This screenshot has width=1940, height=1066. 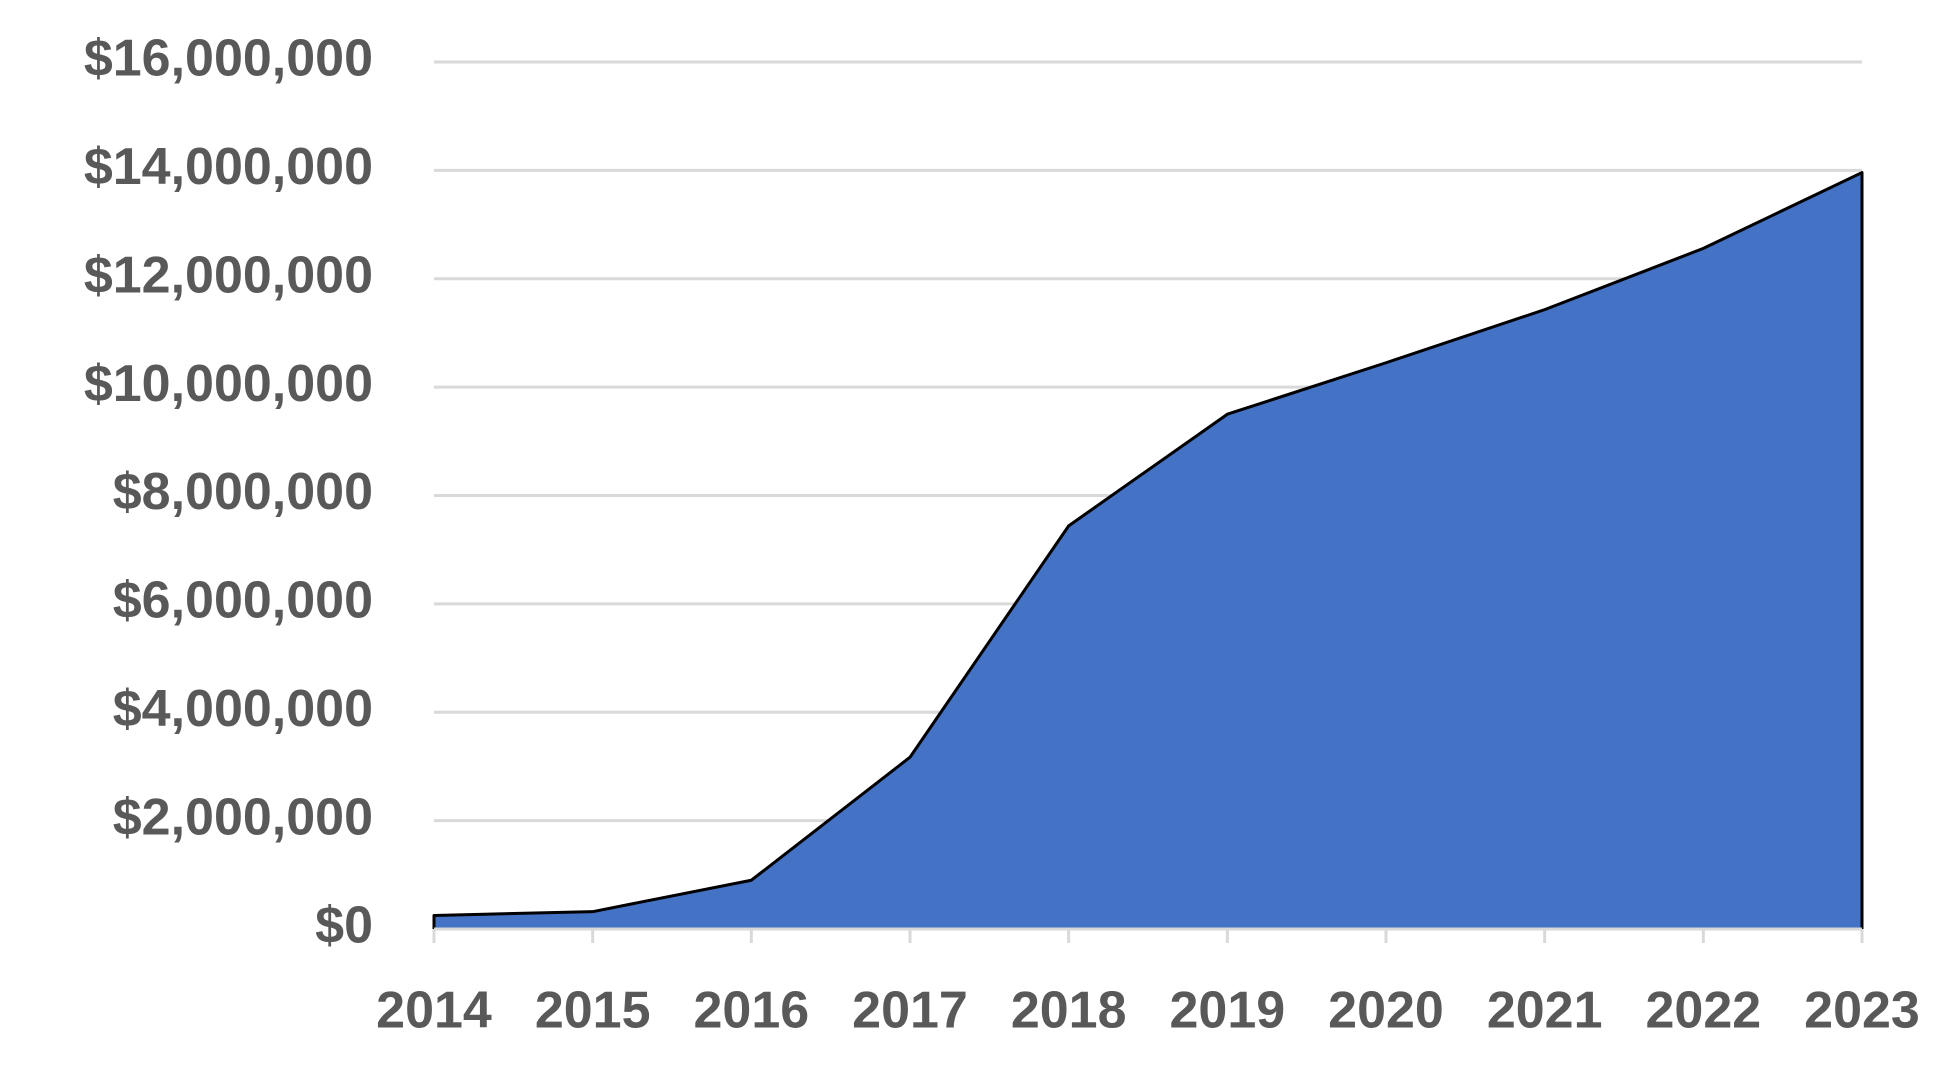 I want to click on x-tick-label: 2022, so click(x=1703, y=1011).